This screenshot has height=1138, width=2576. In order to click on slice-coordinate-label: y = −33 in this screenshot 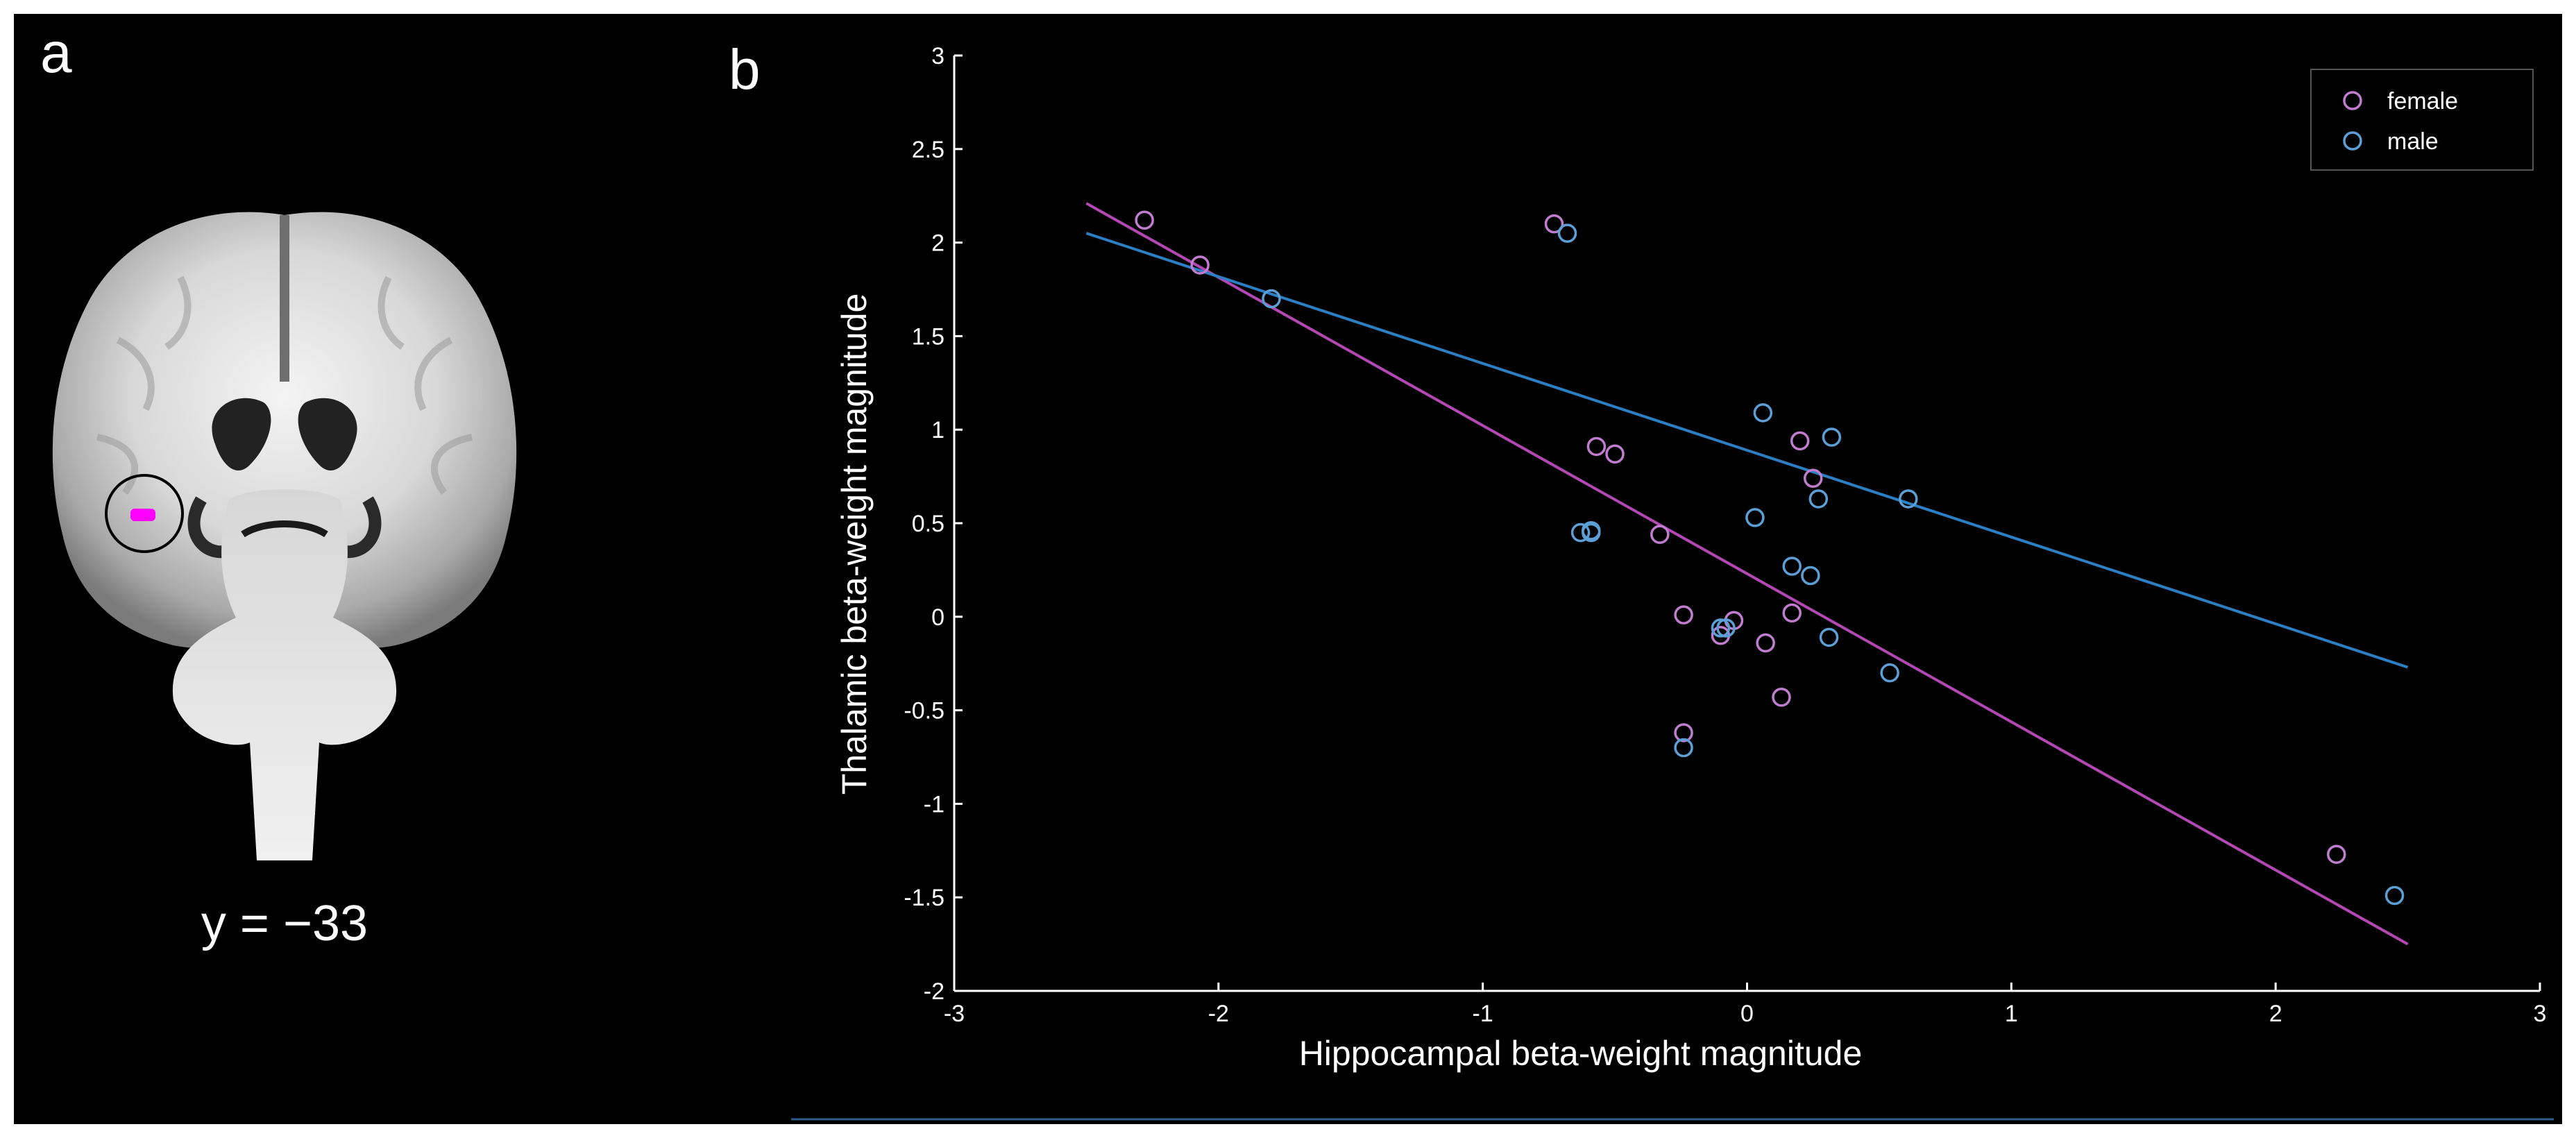, I will do `click(284, 923)`.